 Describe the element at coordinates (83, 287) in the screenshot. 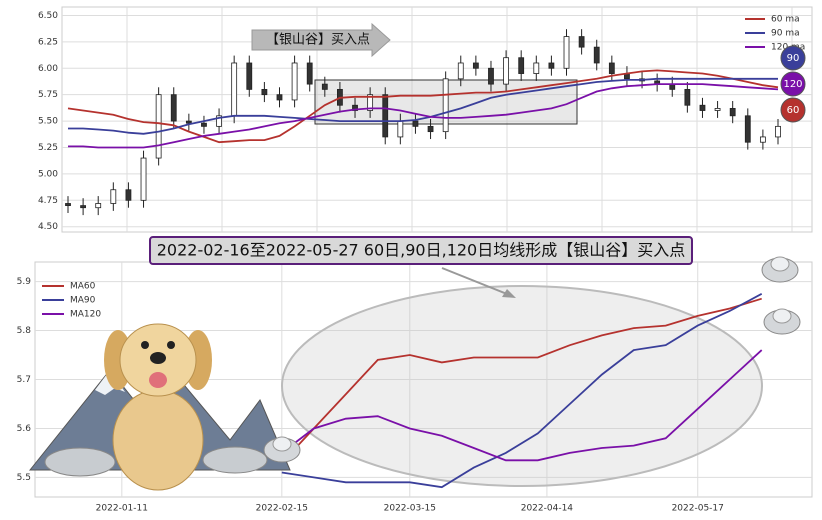

I see `legend-label: MA60` at that location.